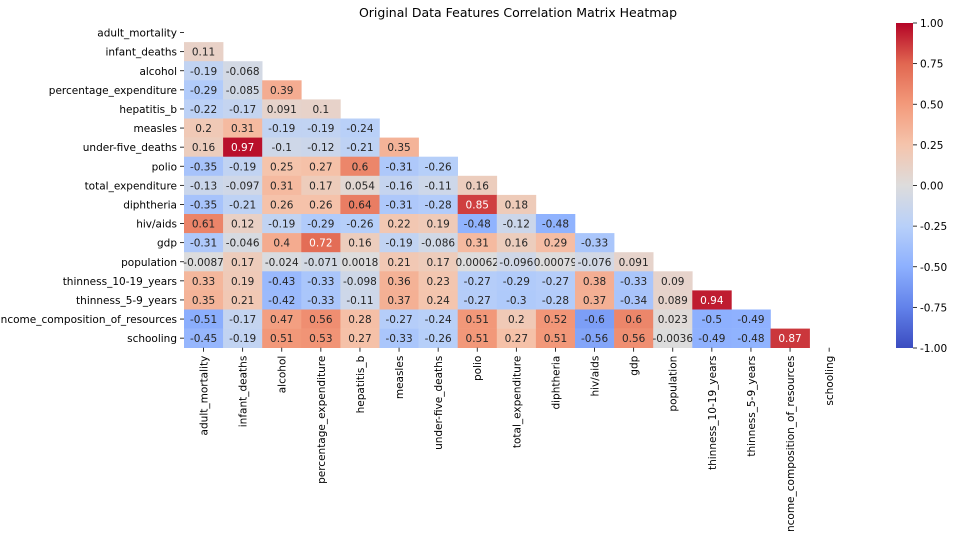  I want to click on cell-value-label: -0.0036, so click(672, 339).